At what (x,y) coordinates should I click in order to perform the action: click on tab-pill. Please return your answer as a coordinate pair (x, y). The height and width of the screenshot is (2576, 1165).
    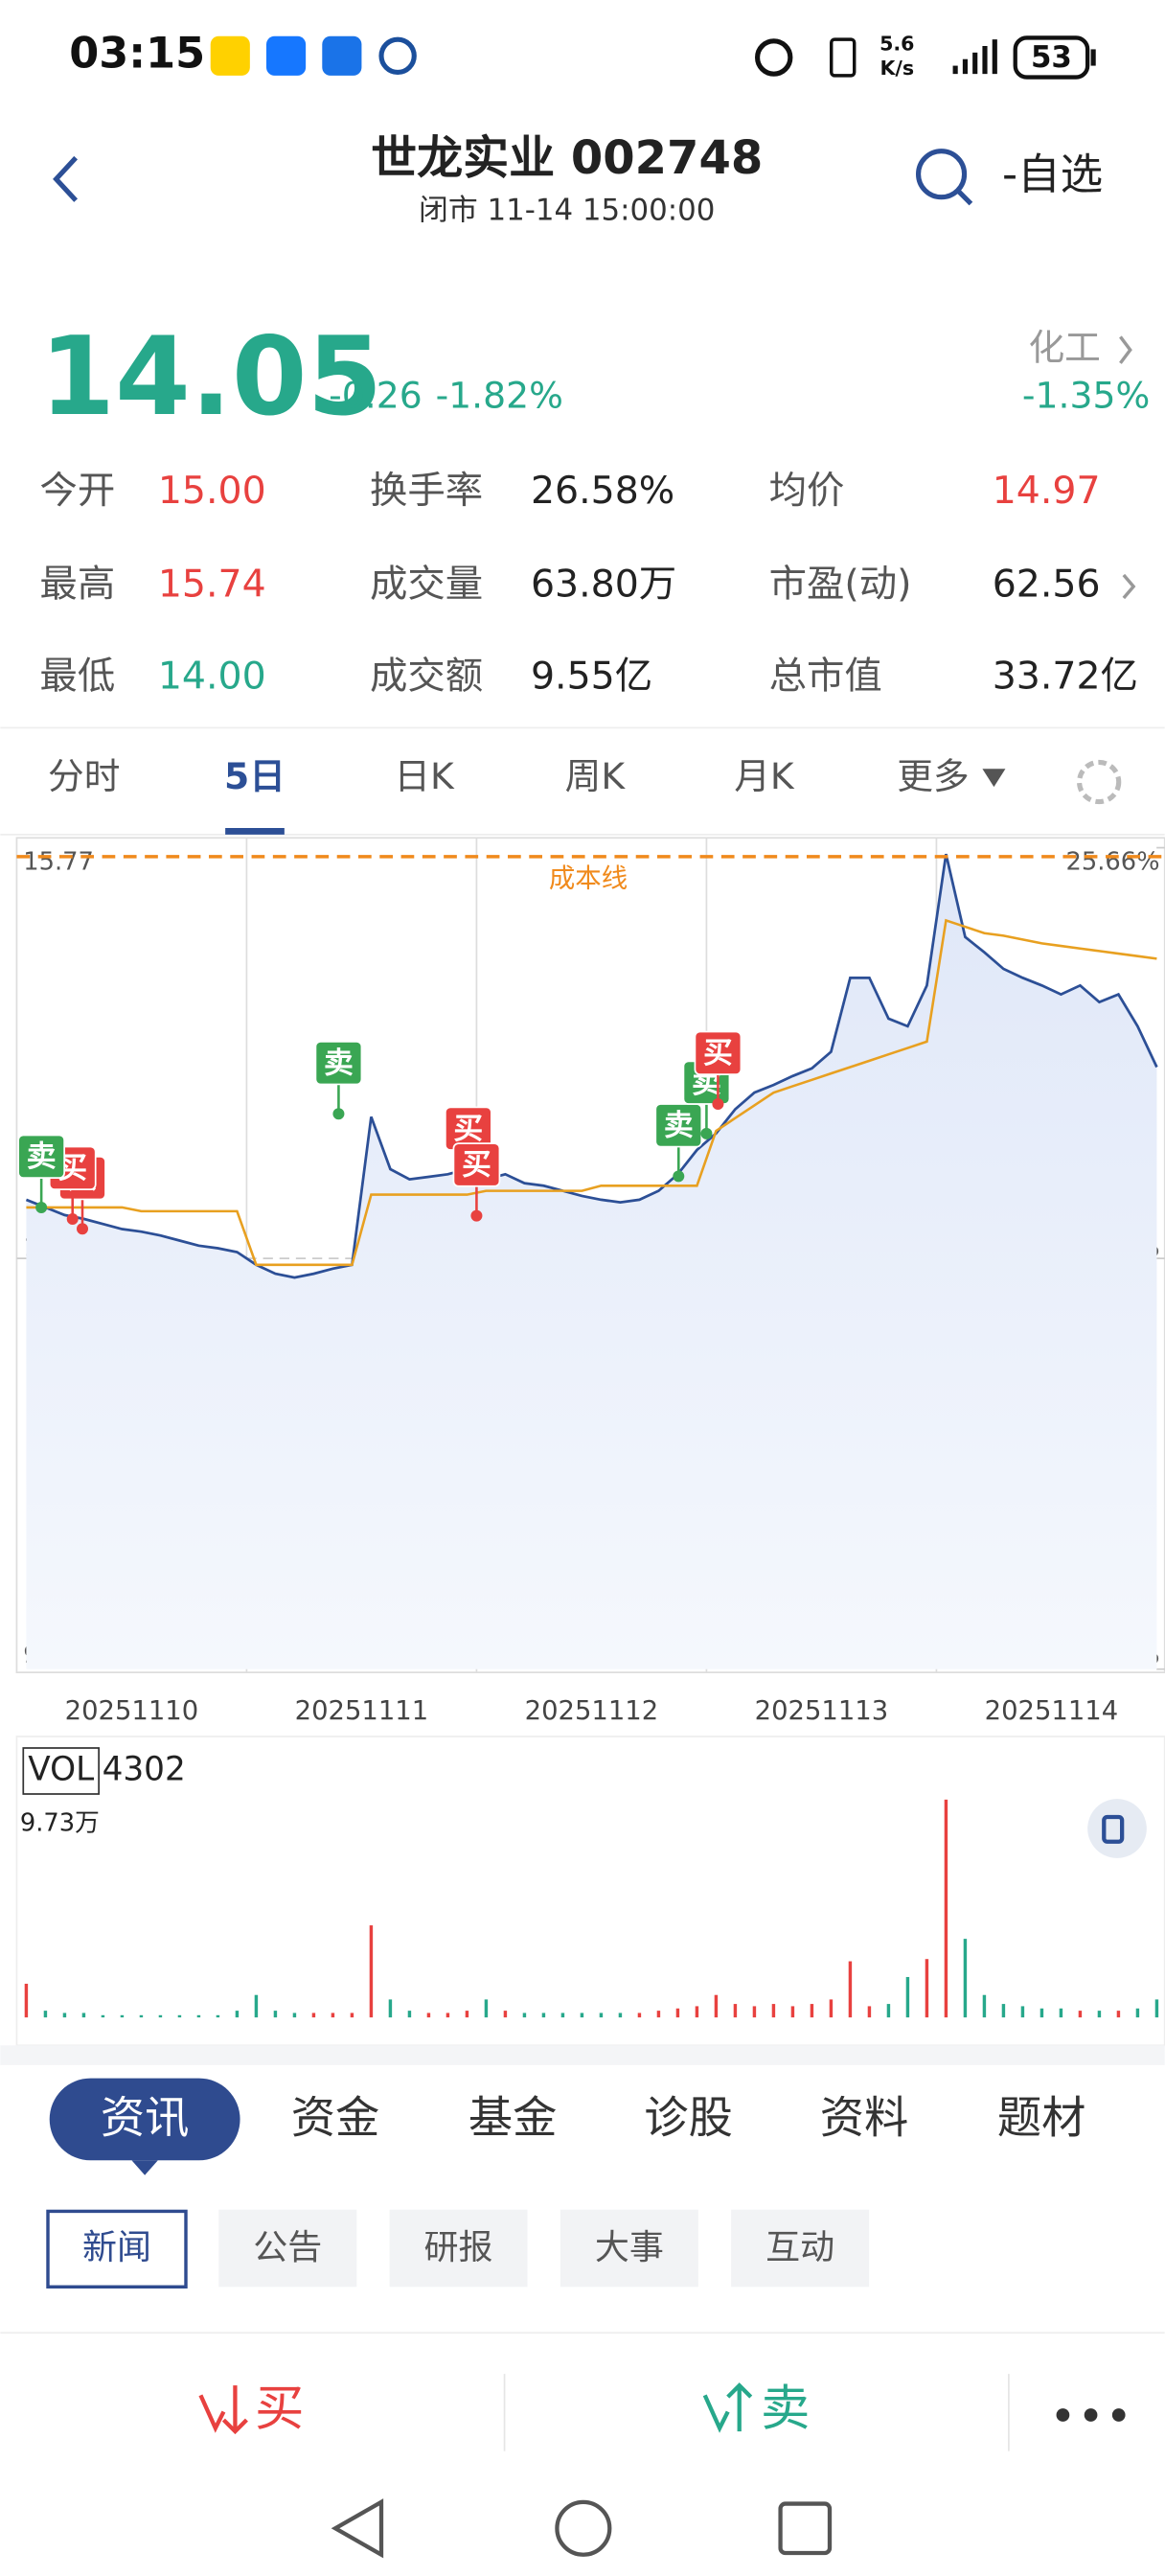
    Looking at the image, I should click on (144, 2119).